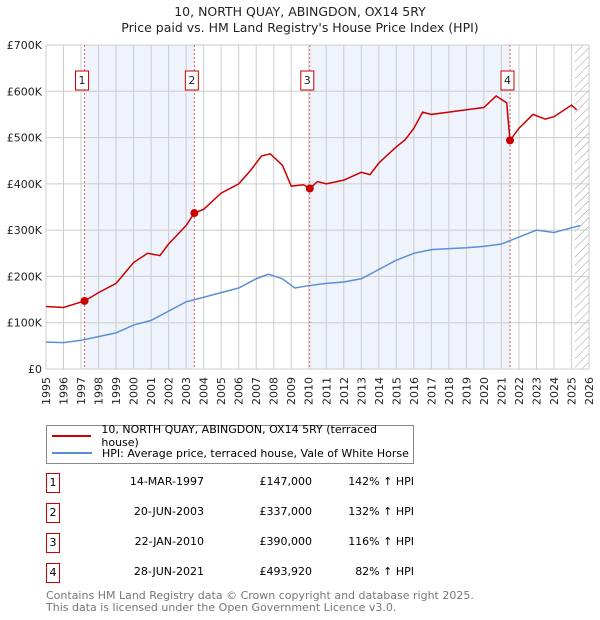 The image size is (600, 620). Describe the element at coordinates (344, 391) in the screenshot. I see `x-tick-label: 2012` at that location.